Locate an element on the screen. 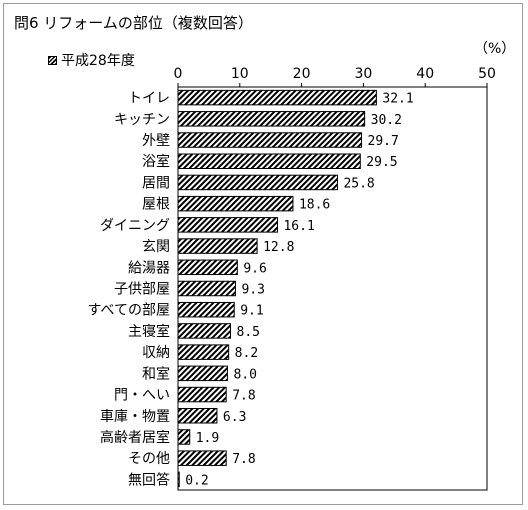 The width and height of the screenshot is (528, 510). value-label: 9.1 is located at coordinates (251, 311).